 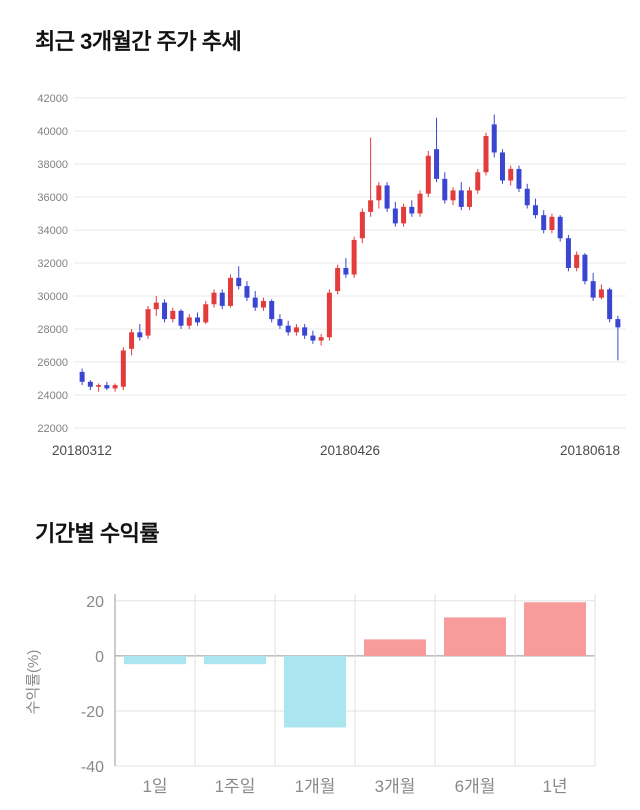 What do you see at coordinates (52, 330) in the screenshot?
I see `svg-text: 28000` at bounding box center [52, 330].